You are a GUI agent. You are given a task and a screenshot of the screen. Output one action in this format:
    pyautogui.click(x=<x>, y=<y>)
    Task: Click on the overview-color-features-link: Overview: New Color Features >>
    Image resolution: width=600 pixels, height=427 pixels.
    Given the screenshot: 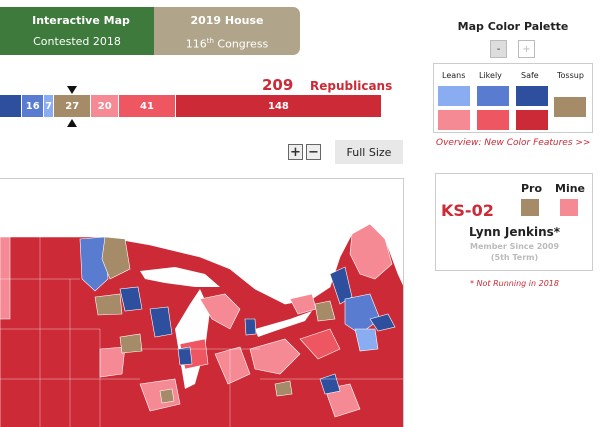 What is the action you would take?
    pyautogui.click(x=513, y=143)
    